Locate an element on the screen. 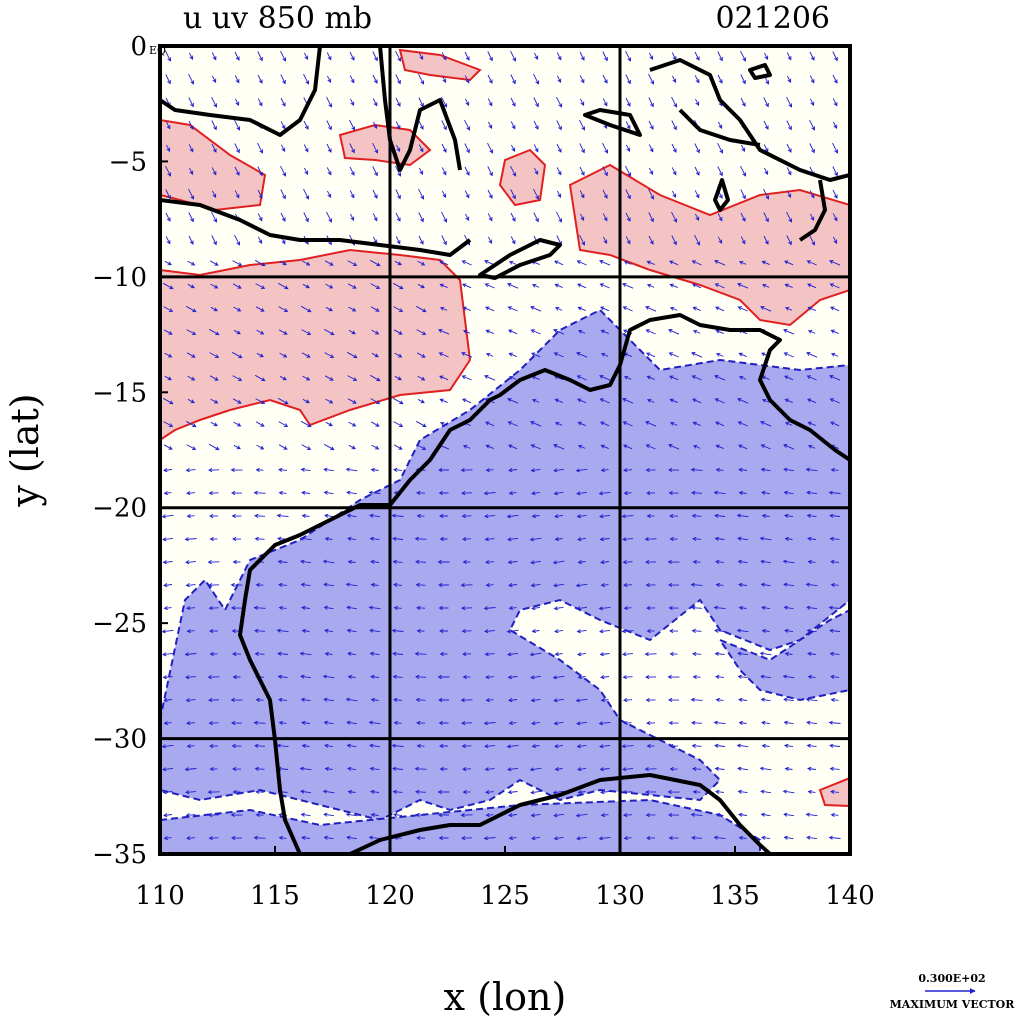 The image size is (1016, 1016). negative-u-region-east is located at coordinates (783, 655).